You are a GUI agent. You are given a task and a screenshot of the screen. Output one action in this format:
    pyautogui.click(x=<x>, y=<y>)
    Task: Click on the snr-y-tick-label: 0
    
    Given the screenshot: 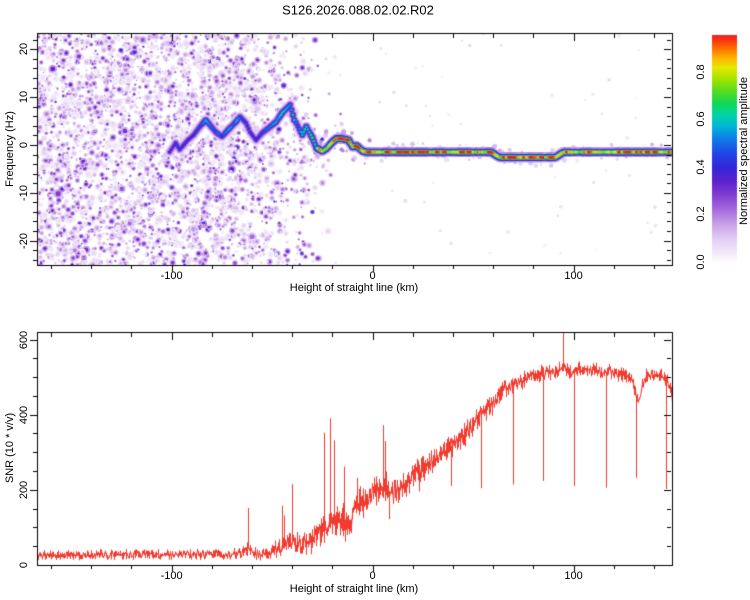 What is the action you would take?
    pyautogui.click(x=24, y=565)
    